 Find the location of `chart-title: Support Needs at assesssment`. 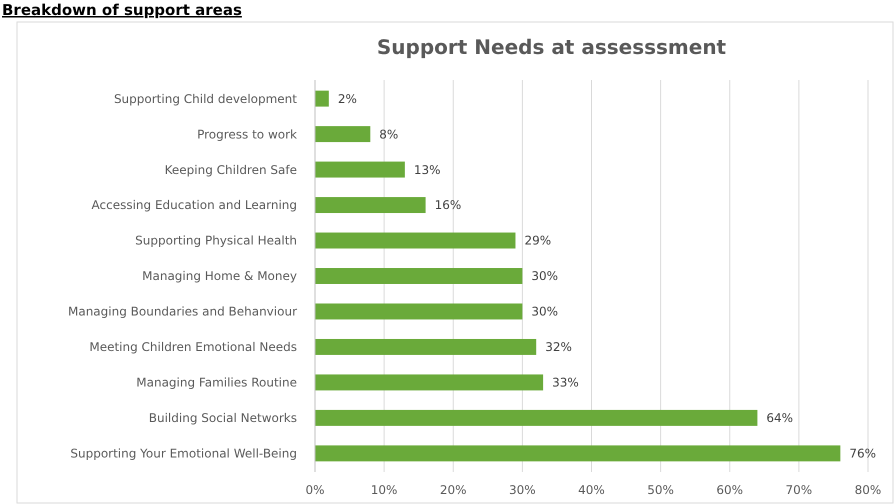

chart-title: Support Needs at assesssment is located at coordinates (551, 47).